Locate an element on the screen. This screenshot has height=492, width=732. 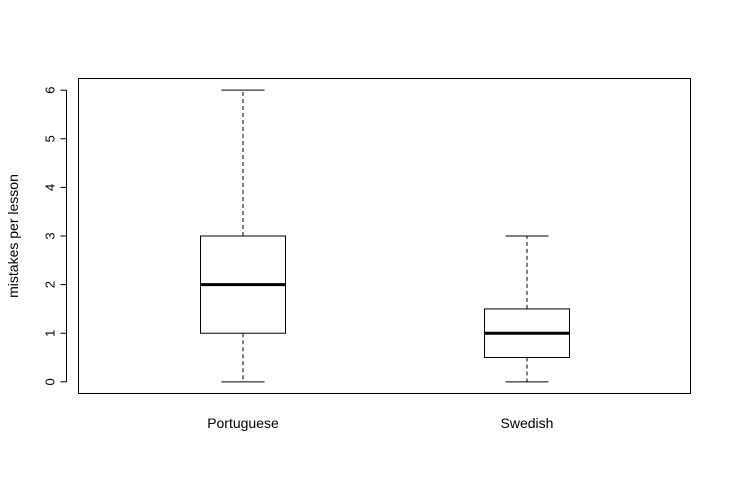
box-swedish is located at coordinates (527, 309).